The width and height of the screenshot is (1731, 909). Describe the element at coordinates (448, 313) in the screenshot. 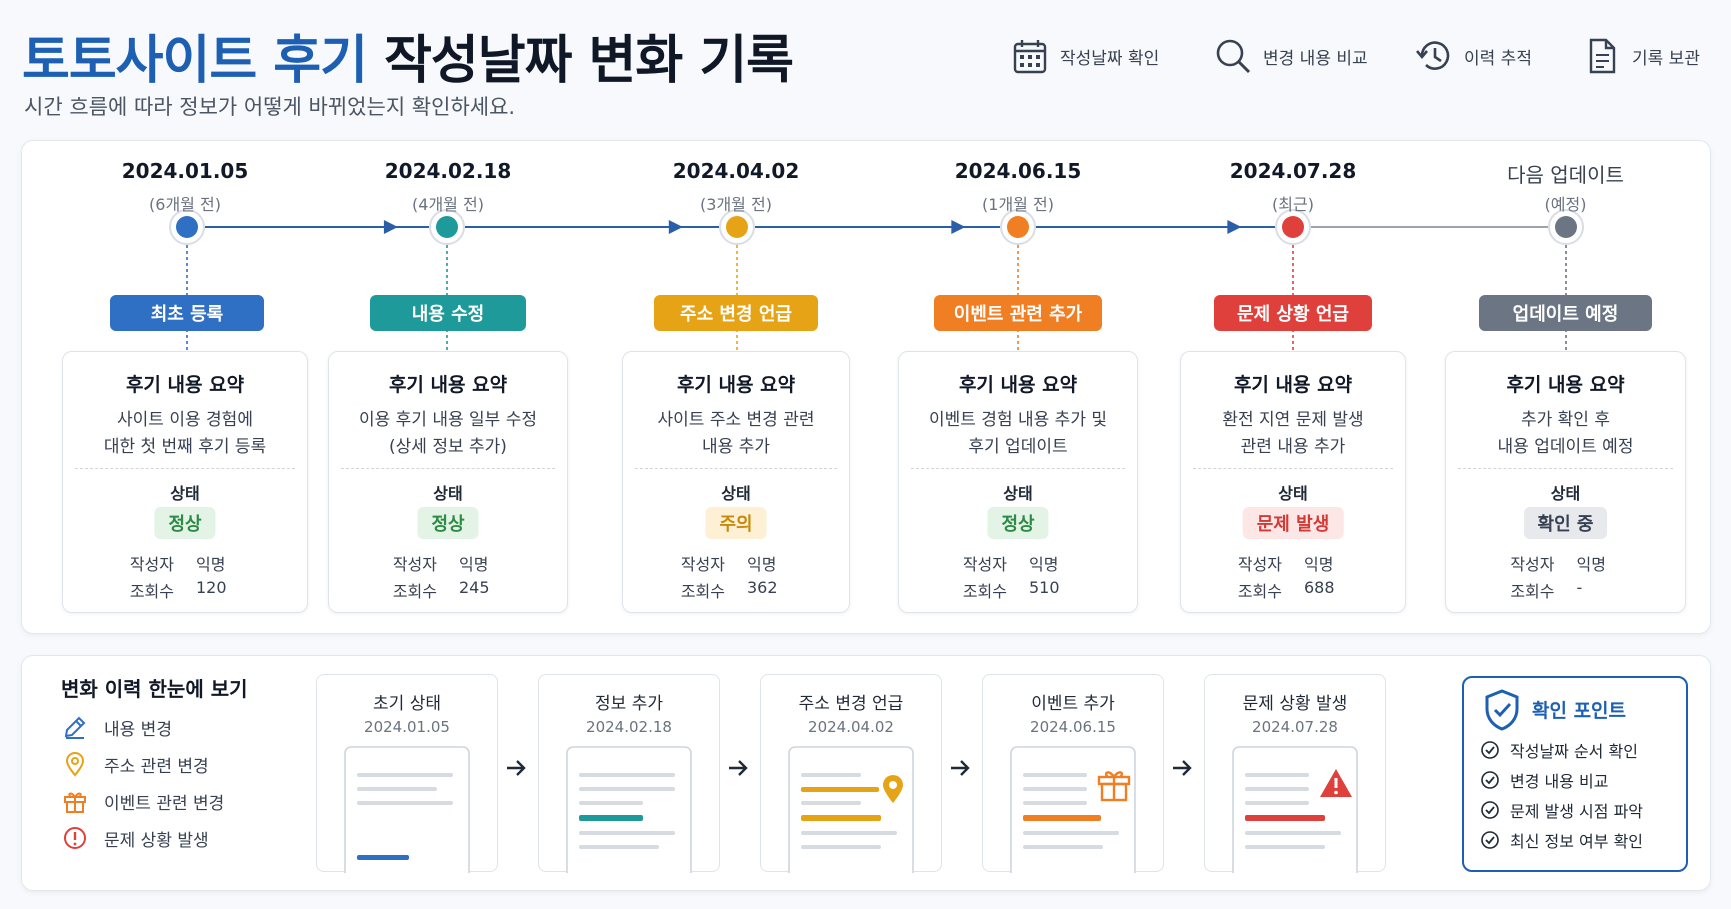

I see `stage-tag: 내용 수정` at that location.